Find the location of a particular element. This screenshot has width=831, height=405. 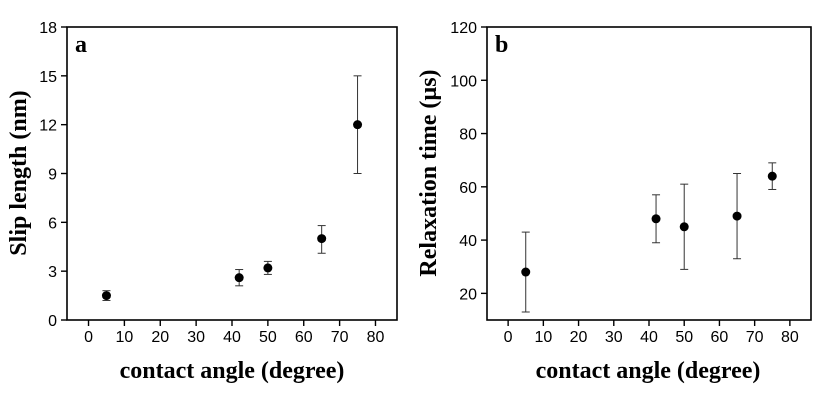

data-marks-b is located at coordinates (649, 237).